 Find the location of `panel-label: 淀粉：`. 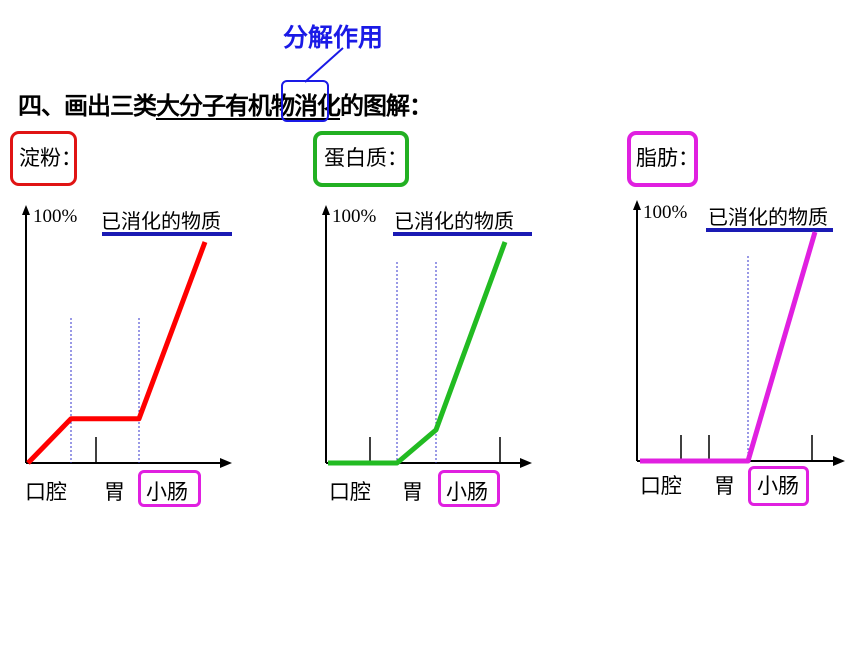

panel-label: 淀粉： is located at coordinates (50, 158).